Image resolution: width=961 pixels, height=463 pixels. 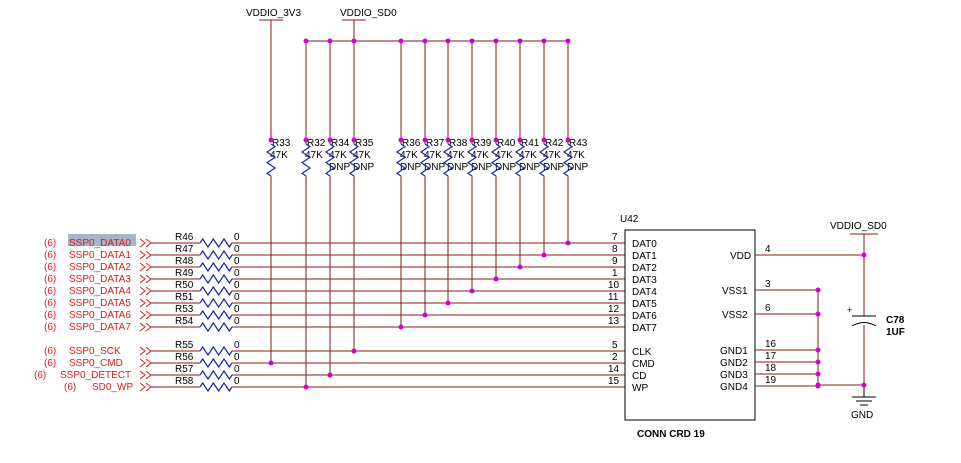 What do you see at coordinates (368, 13) in the screenshot?
I see `rail-label-vddio-sd0: VDDIO_SD0` at bounding box center [368, 13].